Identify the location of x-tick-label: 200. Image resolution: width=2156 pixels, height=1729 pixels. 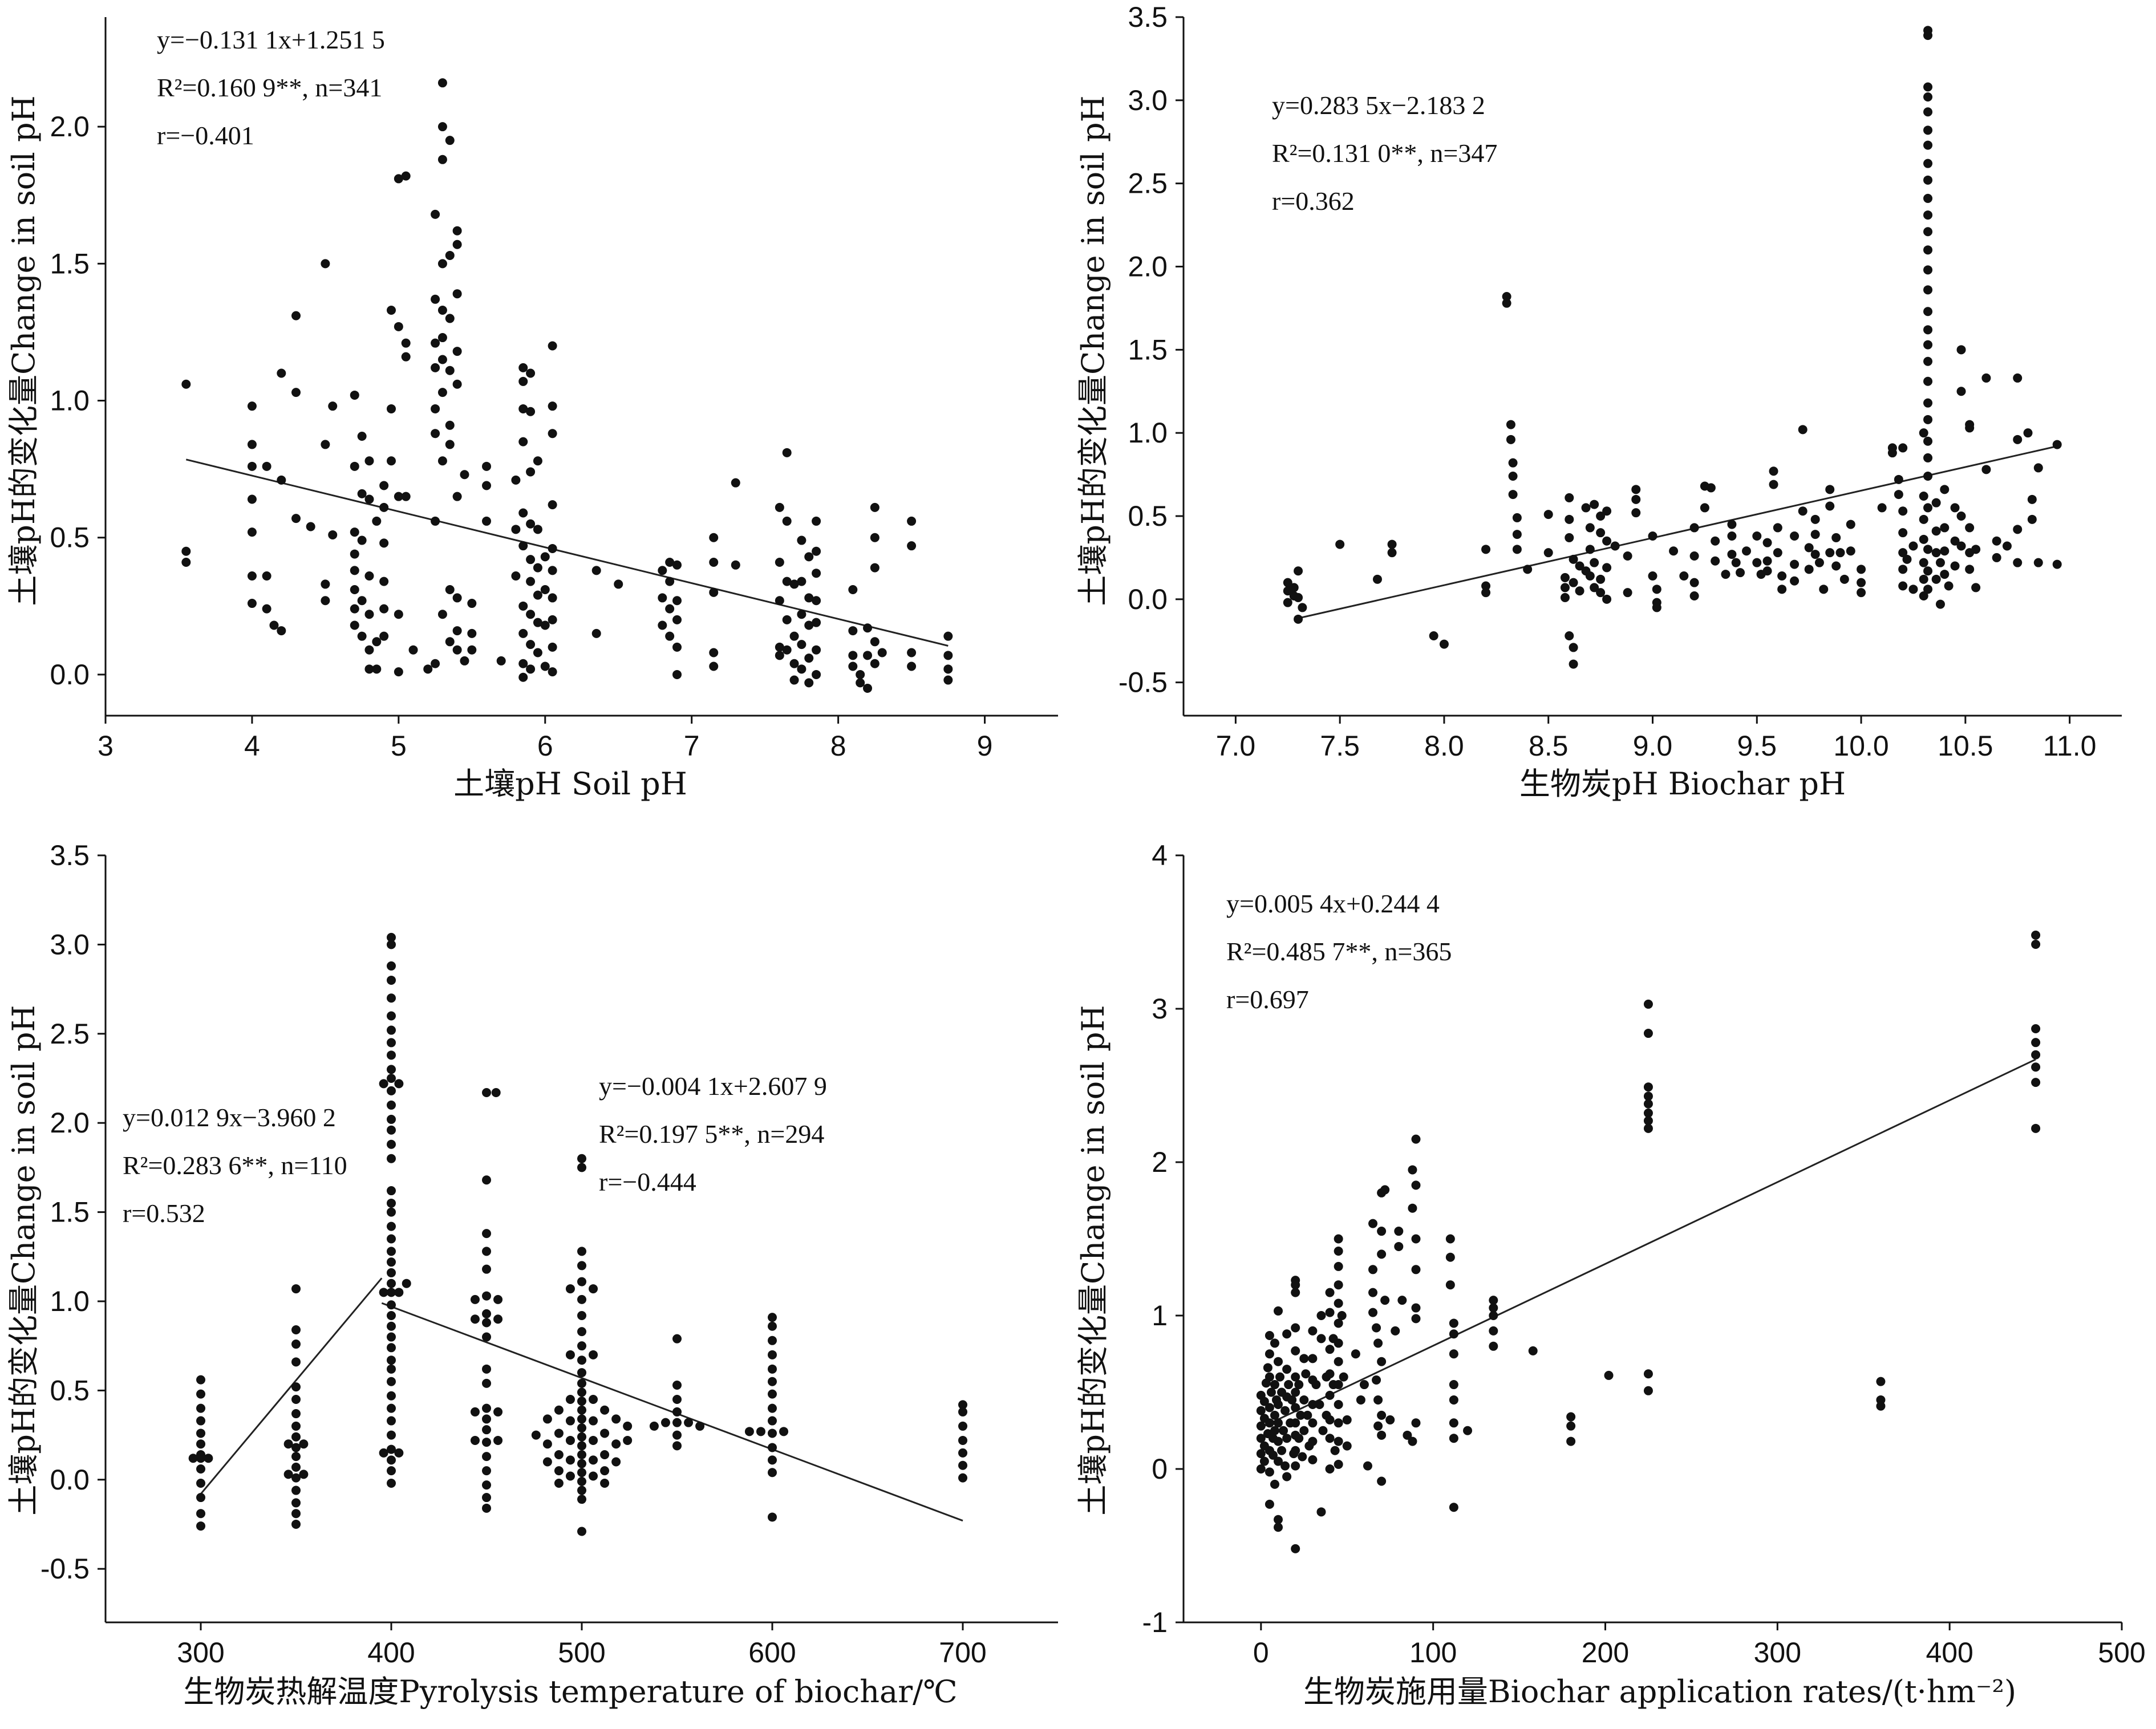
(1606, 1653).